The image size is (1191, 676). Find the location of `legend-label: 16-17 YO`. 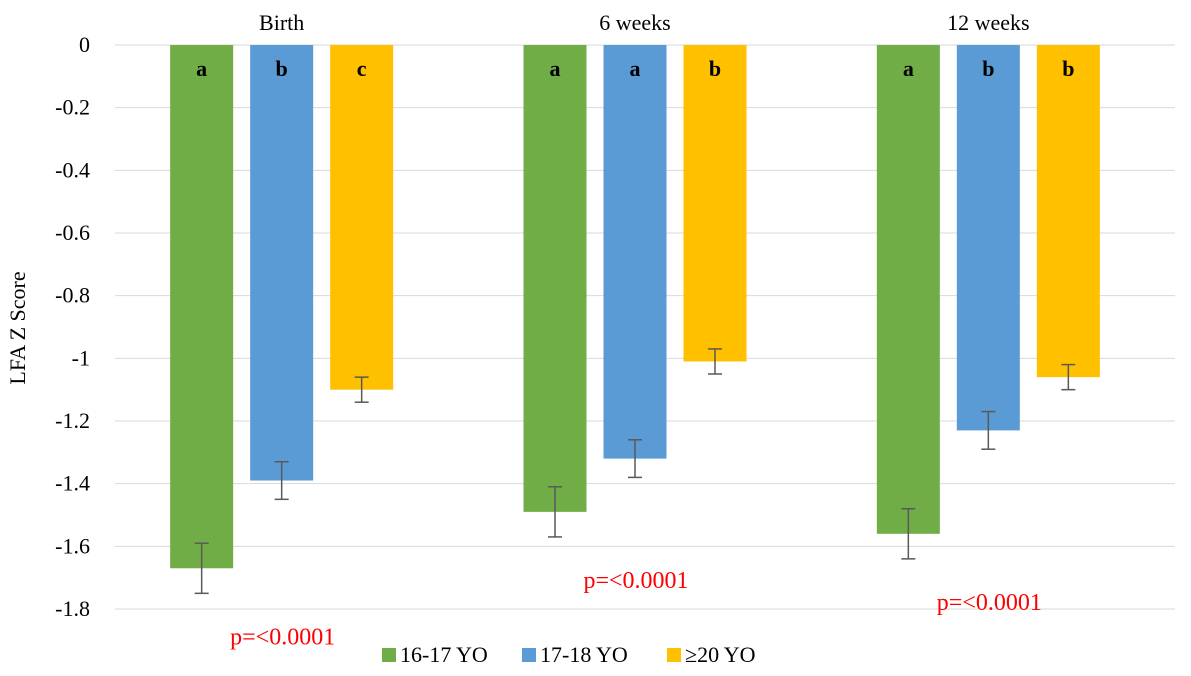

legend-label: 16-17 YO is located at coordinates (444, 654).